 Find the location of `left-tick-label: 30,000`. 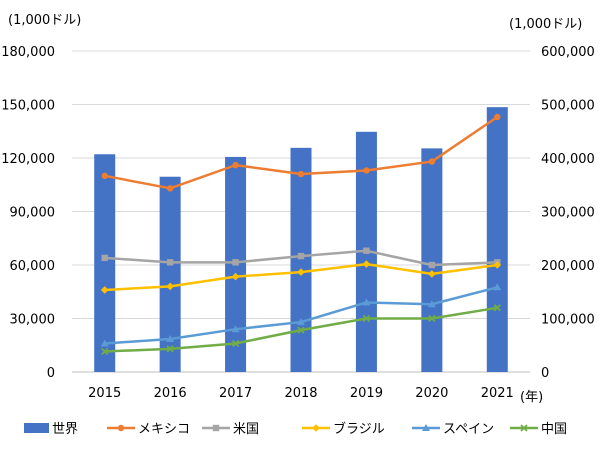

left-tick-label: 30,000 is located at coordinates (33, 320).